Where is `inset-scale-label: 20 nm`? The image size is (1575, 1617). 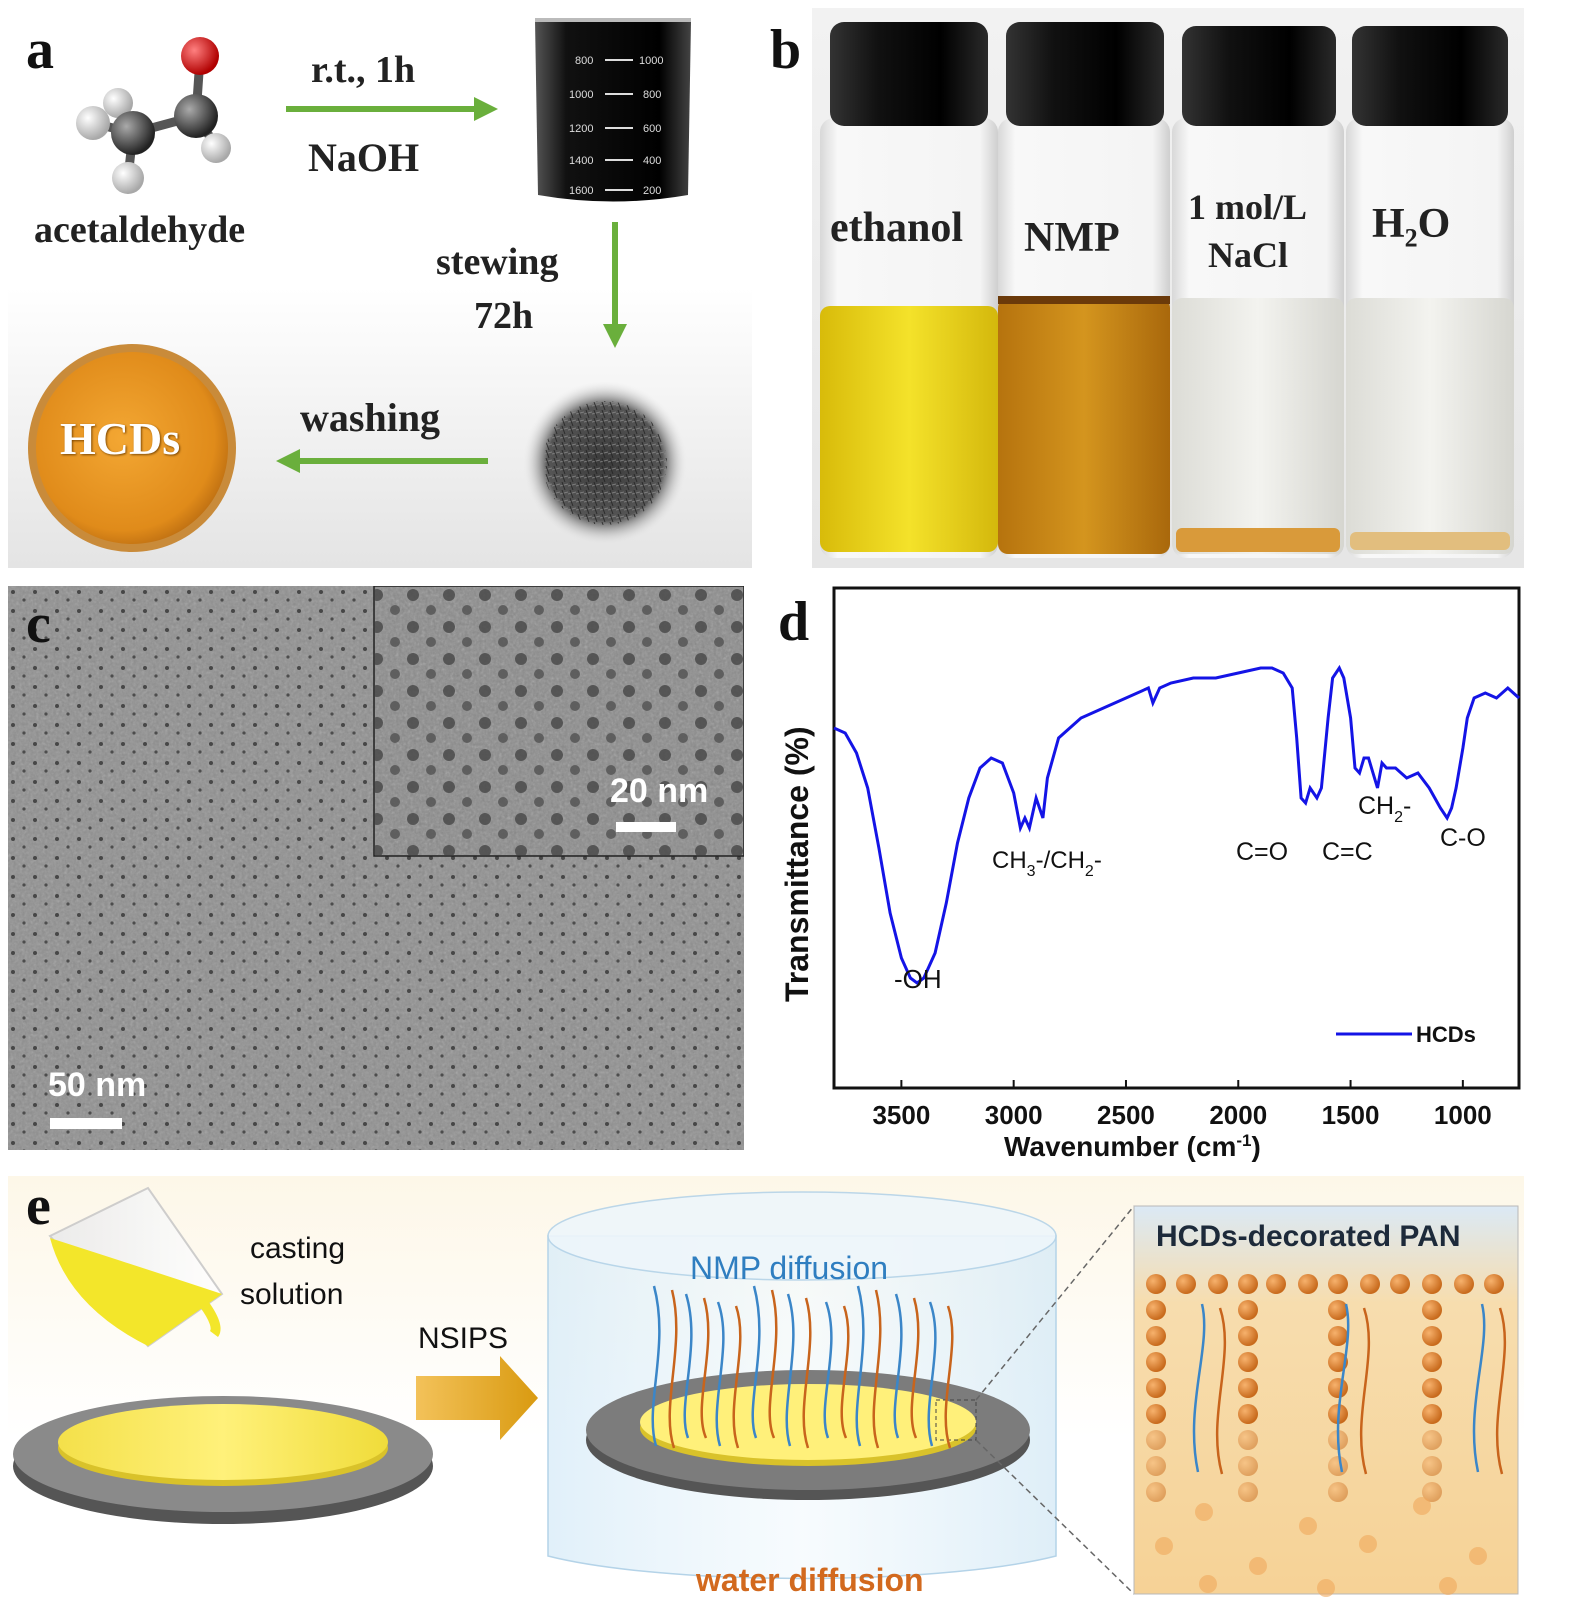
inset-scale-label: 20 nm is located at coordinates (659, 791).